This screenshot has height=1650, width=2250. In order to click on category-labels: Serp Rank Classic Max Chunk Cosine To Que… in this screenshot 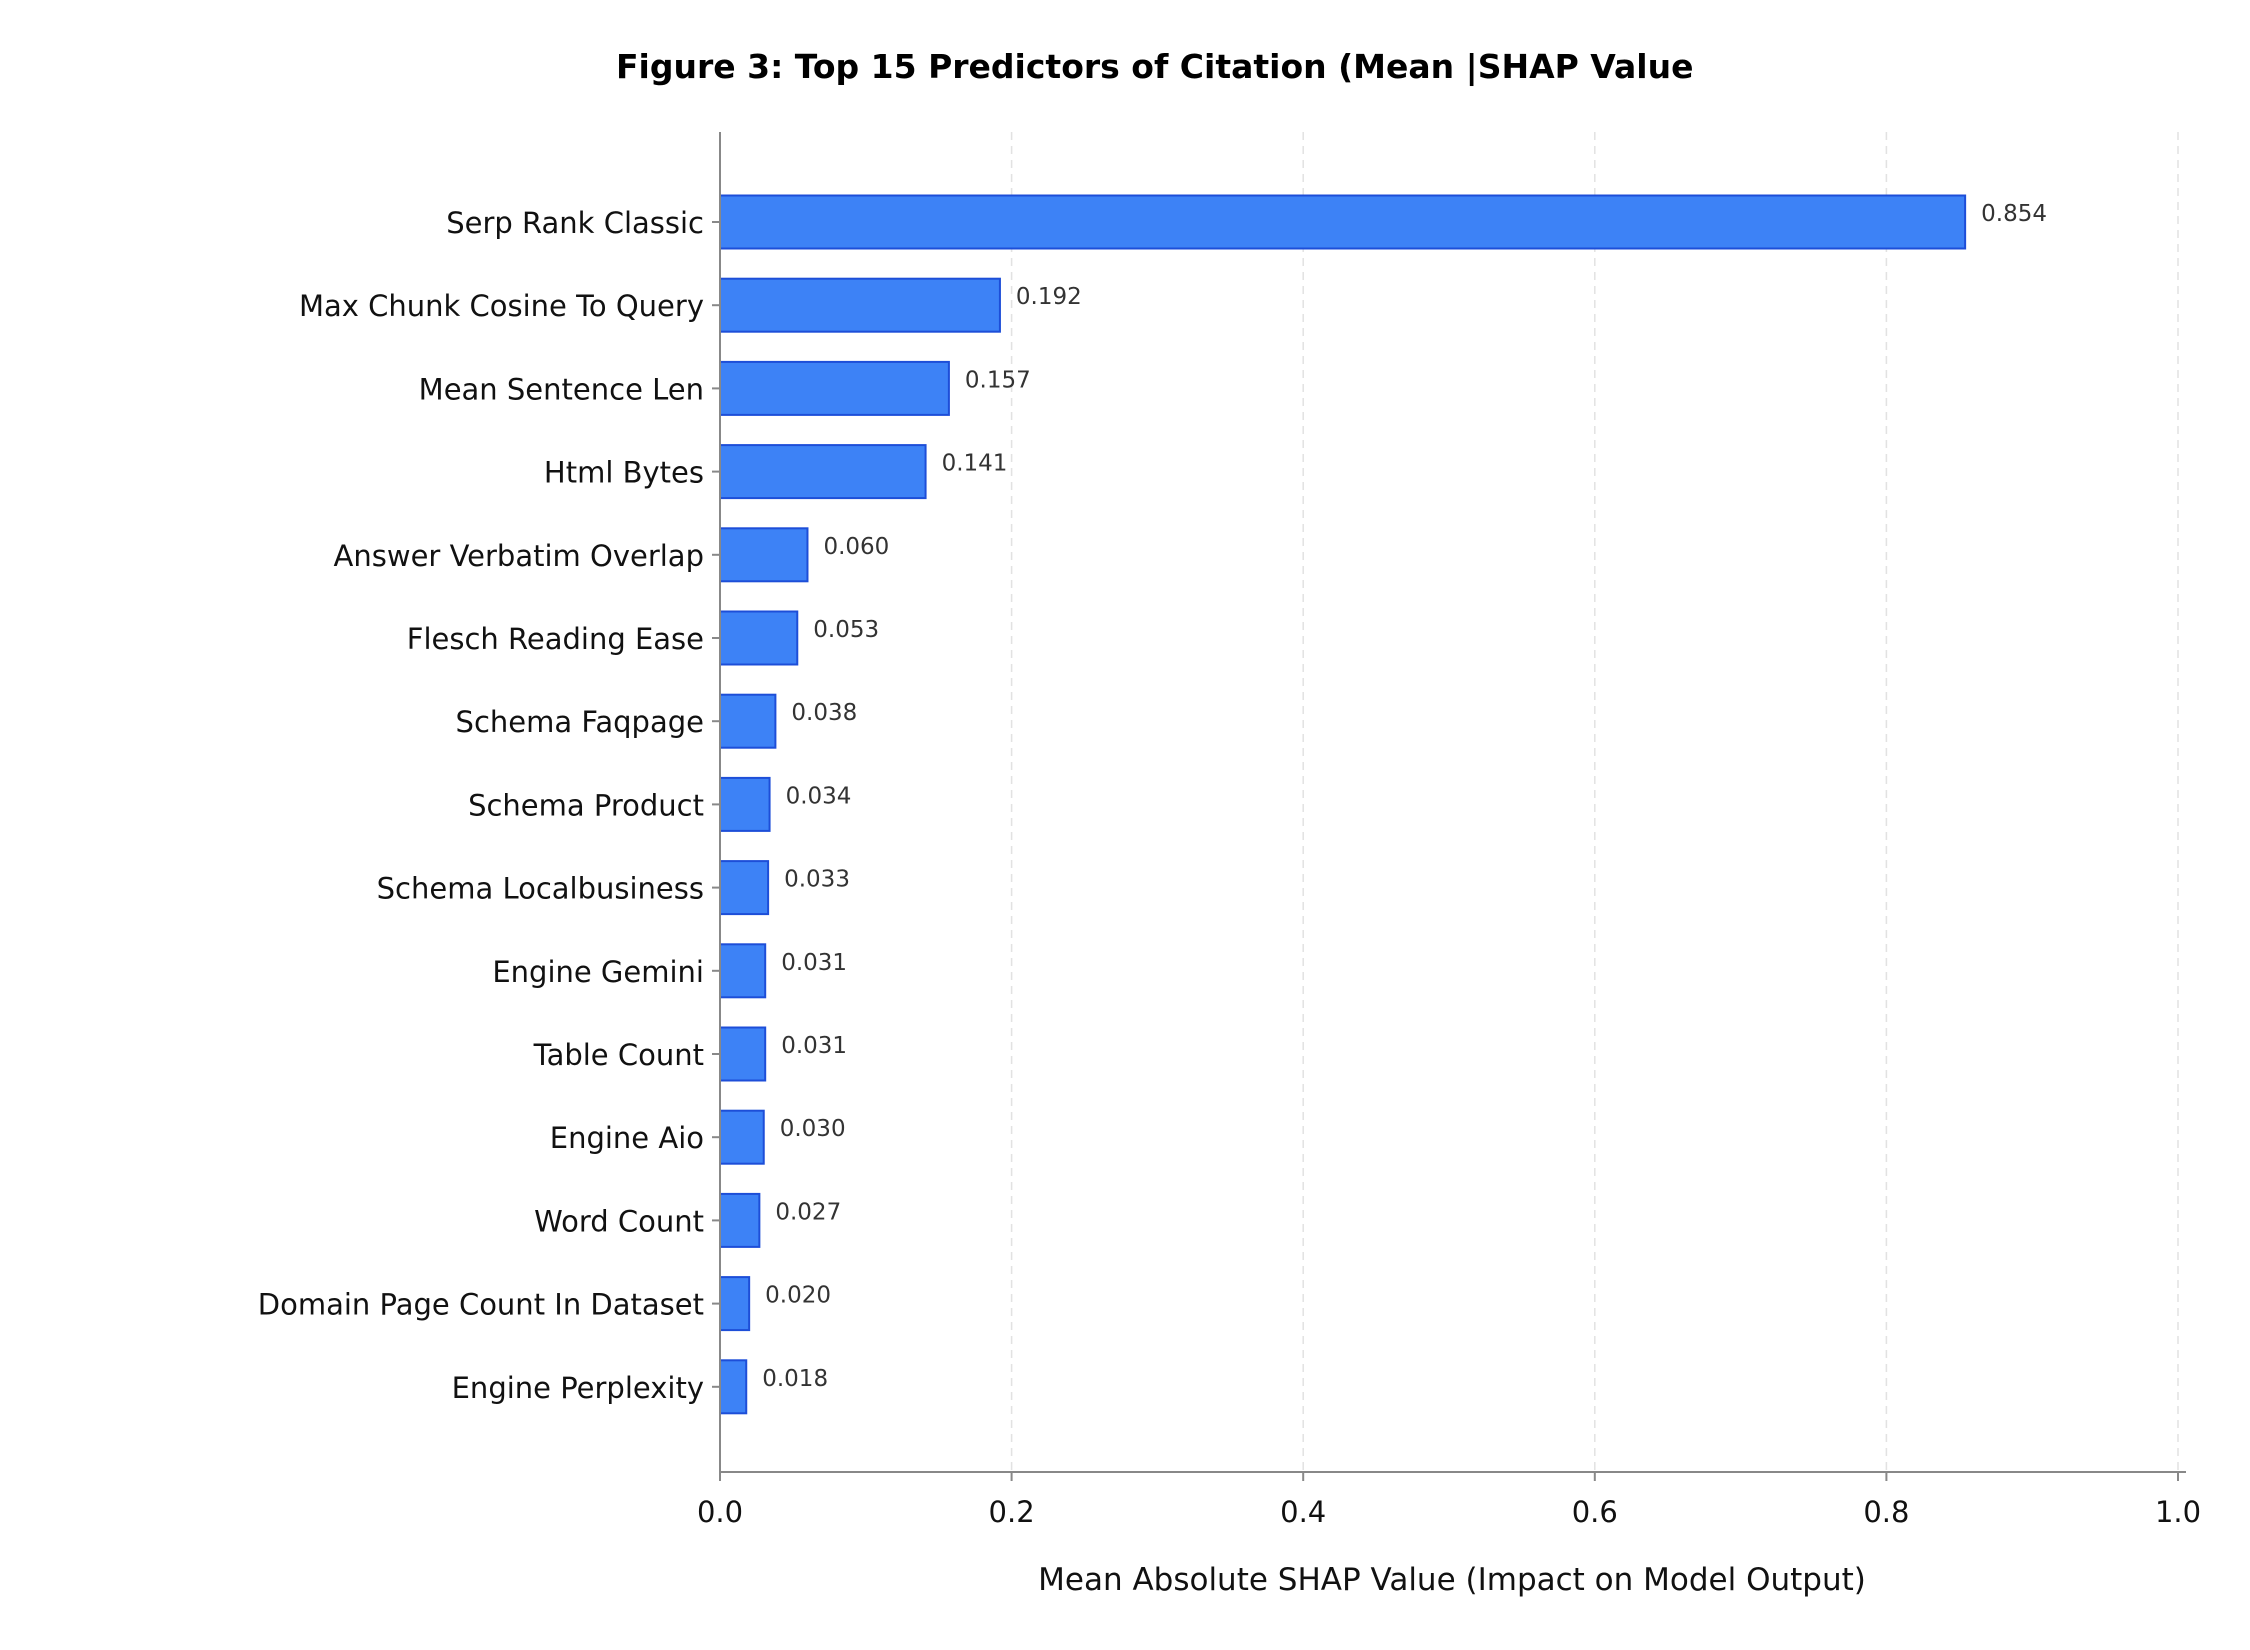, I will do `click(481, 805)`.